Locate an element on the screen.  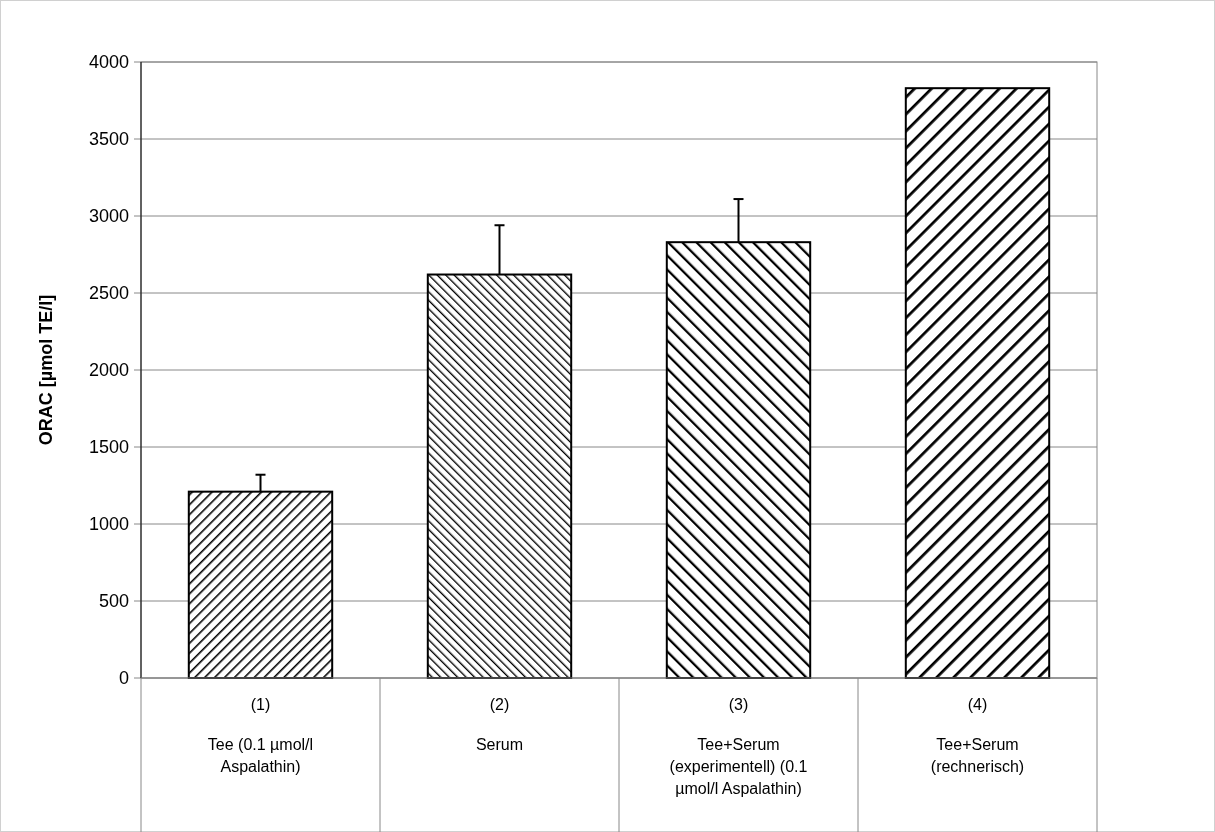
category-label: (4) Tee+Serum (rechnerisch) is located at coordinates (977, 735).